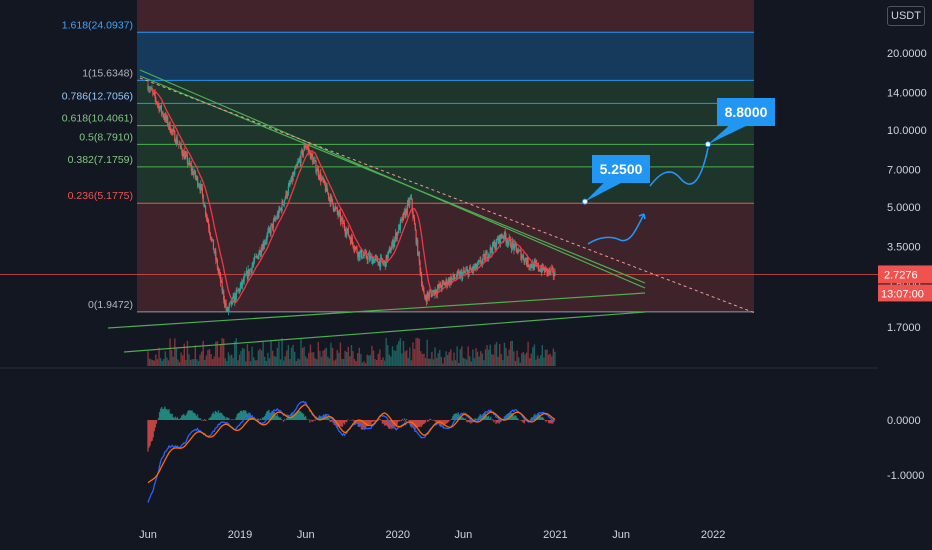 The width and height of the screenshot is (932, 550). Describe the element at coordinates (907, 54) in the screenshot. I see `price-tick-label: 20.0000` at that location.